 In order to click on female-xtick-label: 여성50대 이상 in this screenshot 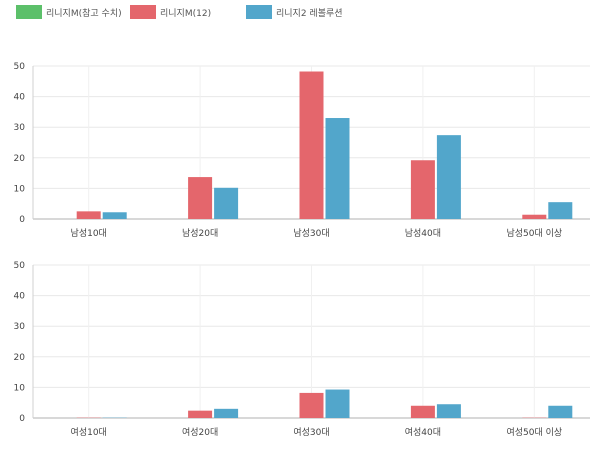, I will do `click(534, 432)`.